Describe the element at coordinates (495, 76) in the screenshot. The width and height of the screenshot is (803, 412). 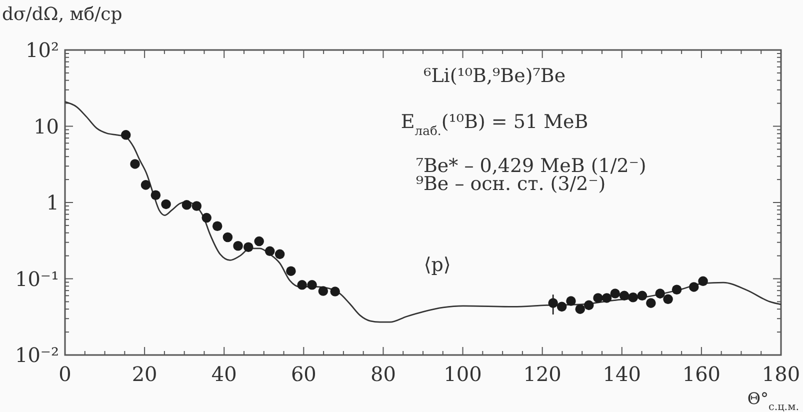
I see `annotation: ⁶Li(¹⁰B,⁹Be)⁷Be` at that location.